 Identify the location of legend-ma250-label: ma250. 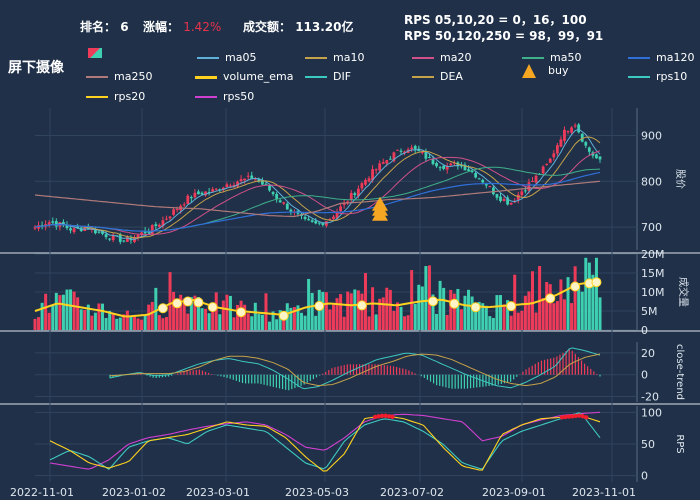
(133, 76).